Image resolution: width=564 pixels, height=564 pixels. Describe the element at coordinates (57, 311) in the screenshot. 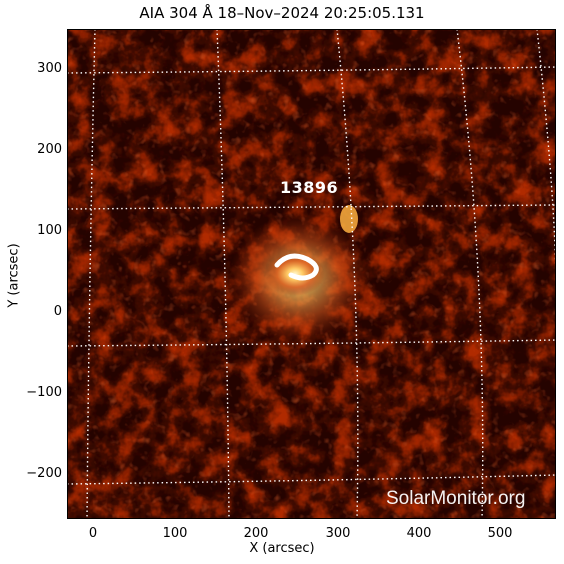

I see `y-tick-label: 0` at that location.